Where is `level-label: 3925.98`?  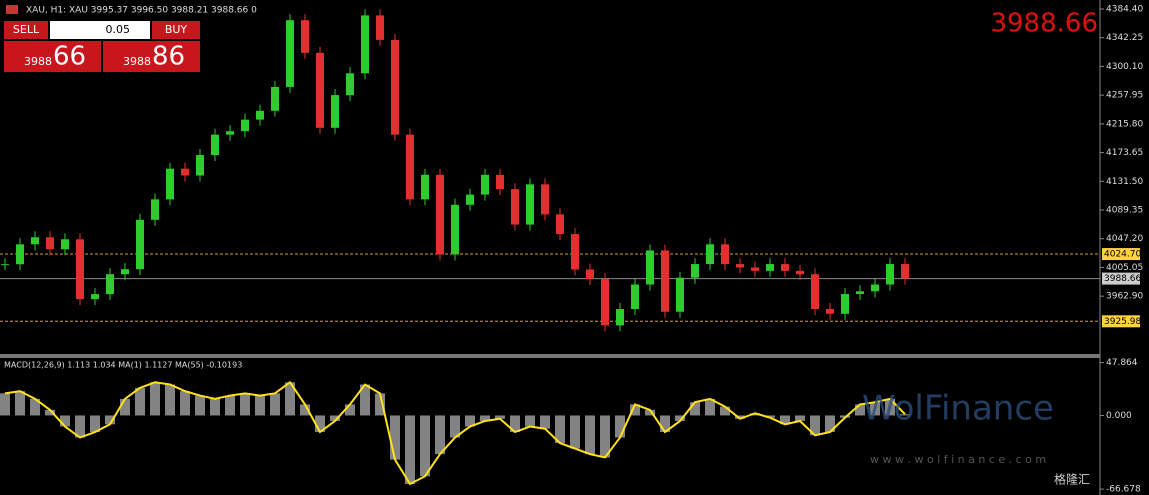
level-label: 3925.98 is located at coordinates (1122, 322).